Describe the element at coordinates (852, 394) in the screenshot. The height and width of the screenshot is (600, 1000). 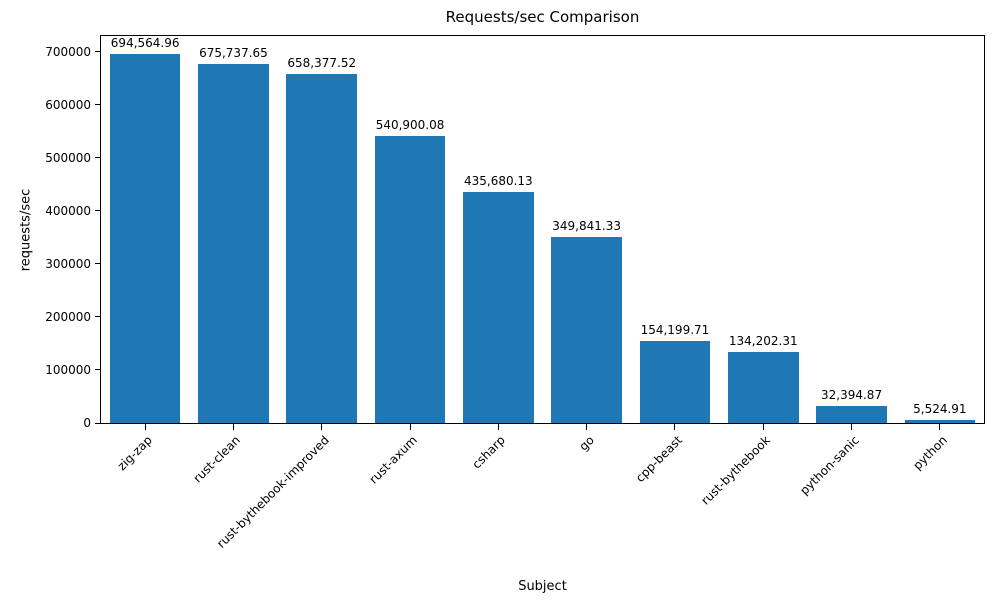
I see `bar-value-label: 32,394.87` at that location.